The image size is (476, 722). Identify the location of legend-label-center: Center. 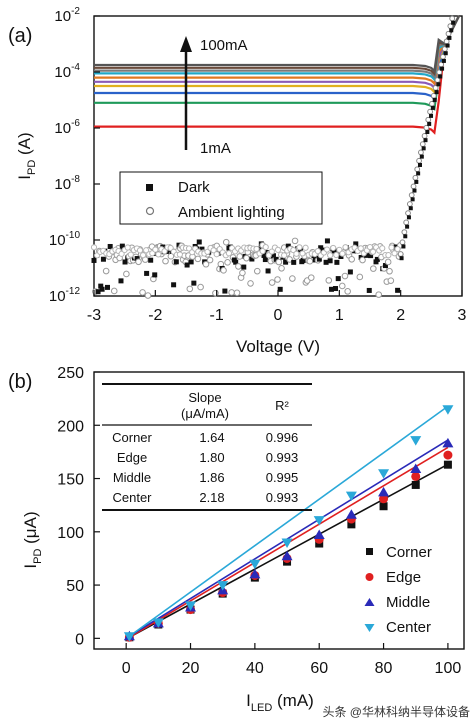
(408, 627).